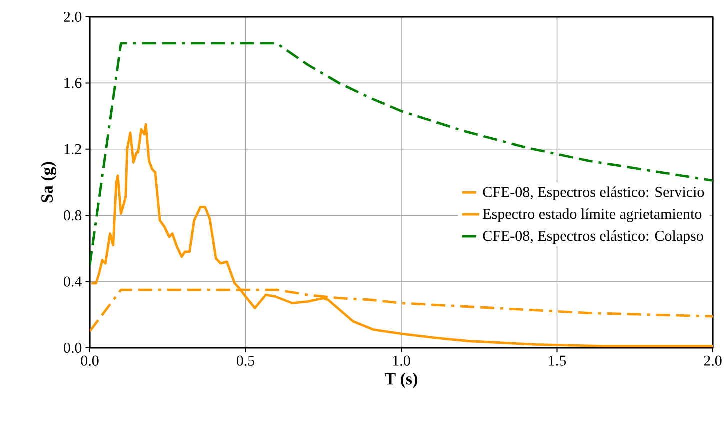  What do you see at coordinates (245, 361) in the screenshot?
I see `x-tick-label: 0.5` at bounding box center [245, 361].